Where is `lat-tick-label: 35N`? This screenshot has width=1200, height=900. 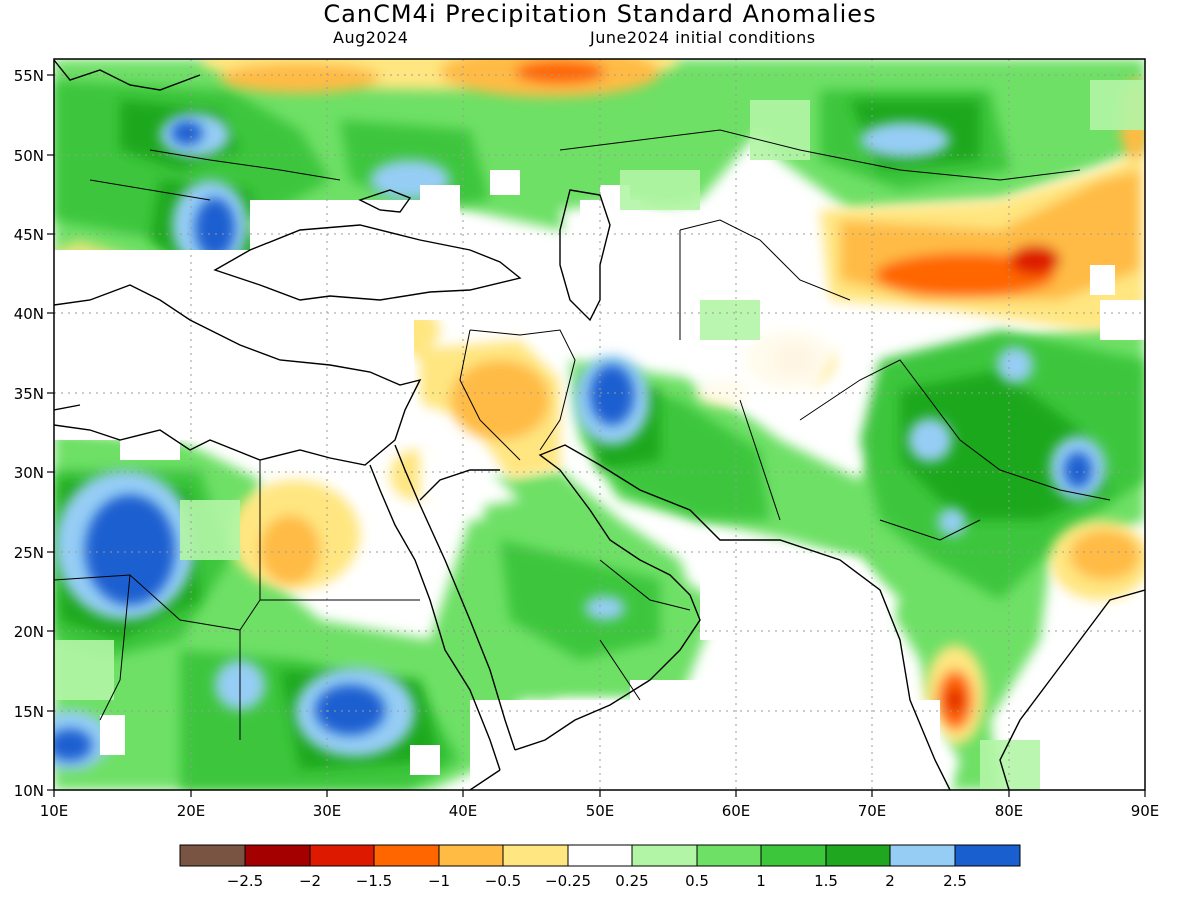
lat-tick-label: 35N is located at coordinates (29, 394).